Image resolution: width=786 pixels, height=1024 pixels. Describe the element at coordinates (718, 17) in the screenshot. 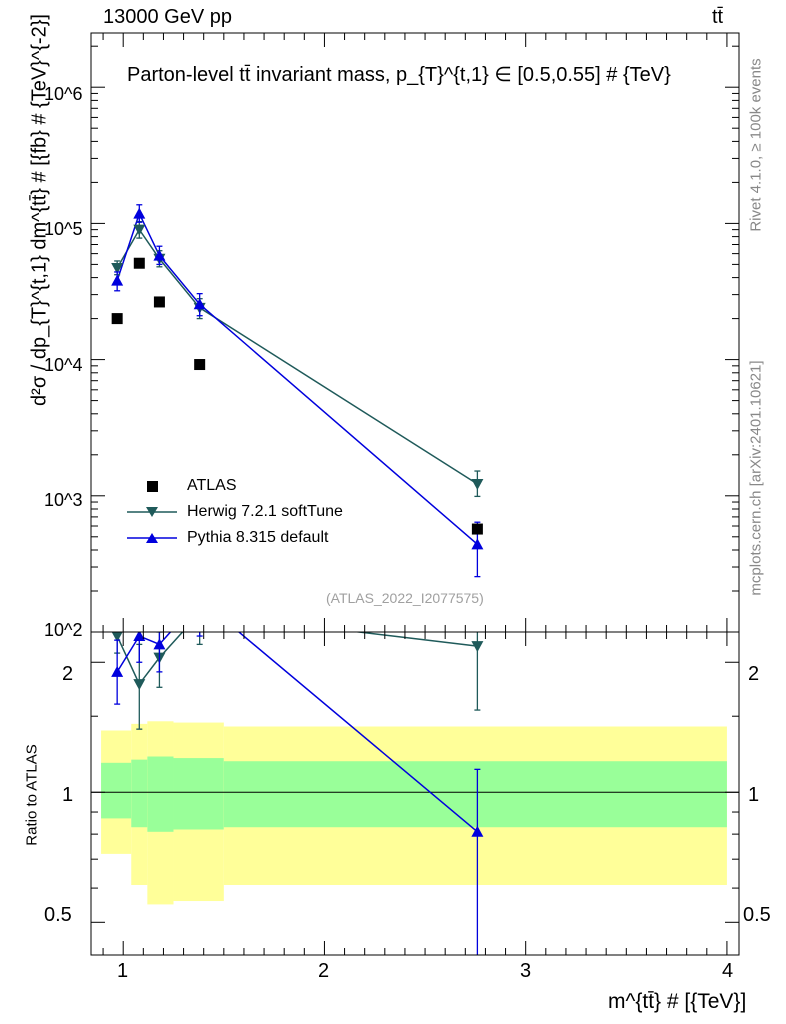

I see `process-label: tt̄` at that location.